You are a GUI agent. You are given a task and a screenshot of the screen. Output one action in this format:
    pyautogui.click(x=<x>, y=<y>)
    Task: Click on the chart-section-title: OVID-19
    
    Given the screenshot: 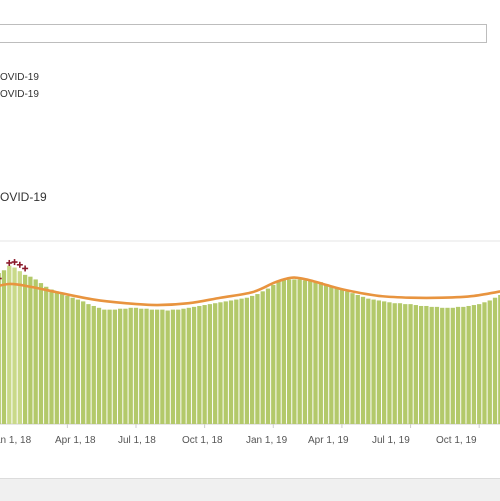 What is the action you would take?
    pyautogui.click(x=23, y=197)
    